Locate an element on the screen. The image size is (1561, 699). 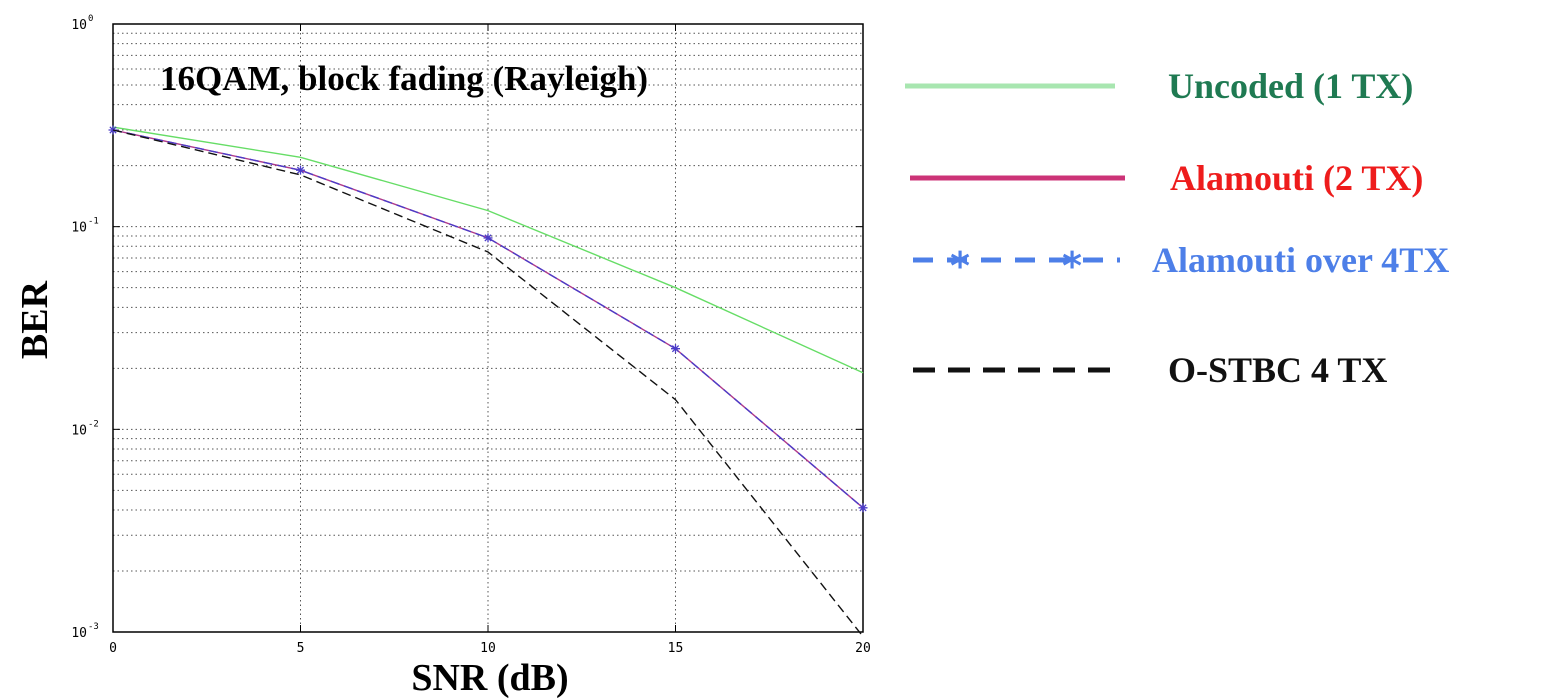
y-tick-exponent: -2 is located at coordinates (93, 424).